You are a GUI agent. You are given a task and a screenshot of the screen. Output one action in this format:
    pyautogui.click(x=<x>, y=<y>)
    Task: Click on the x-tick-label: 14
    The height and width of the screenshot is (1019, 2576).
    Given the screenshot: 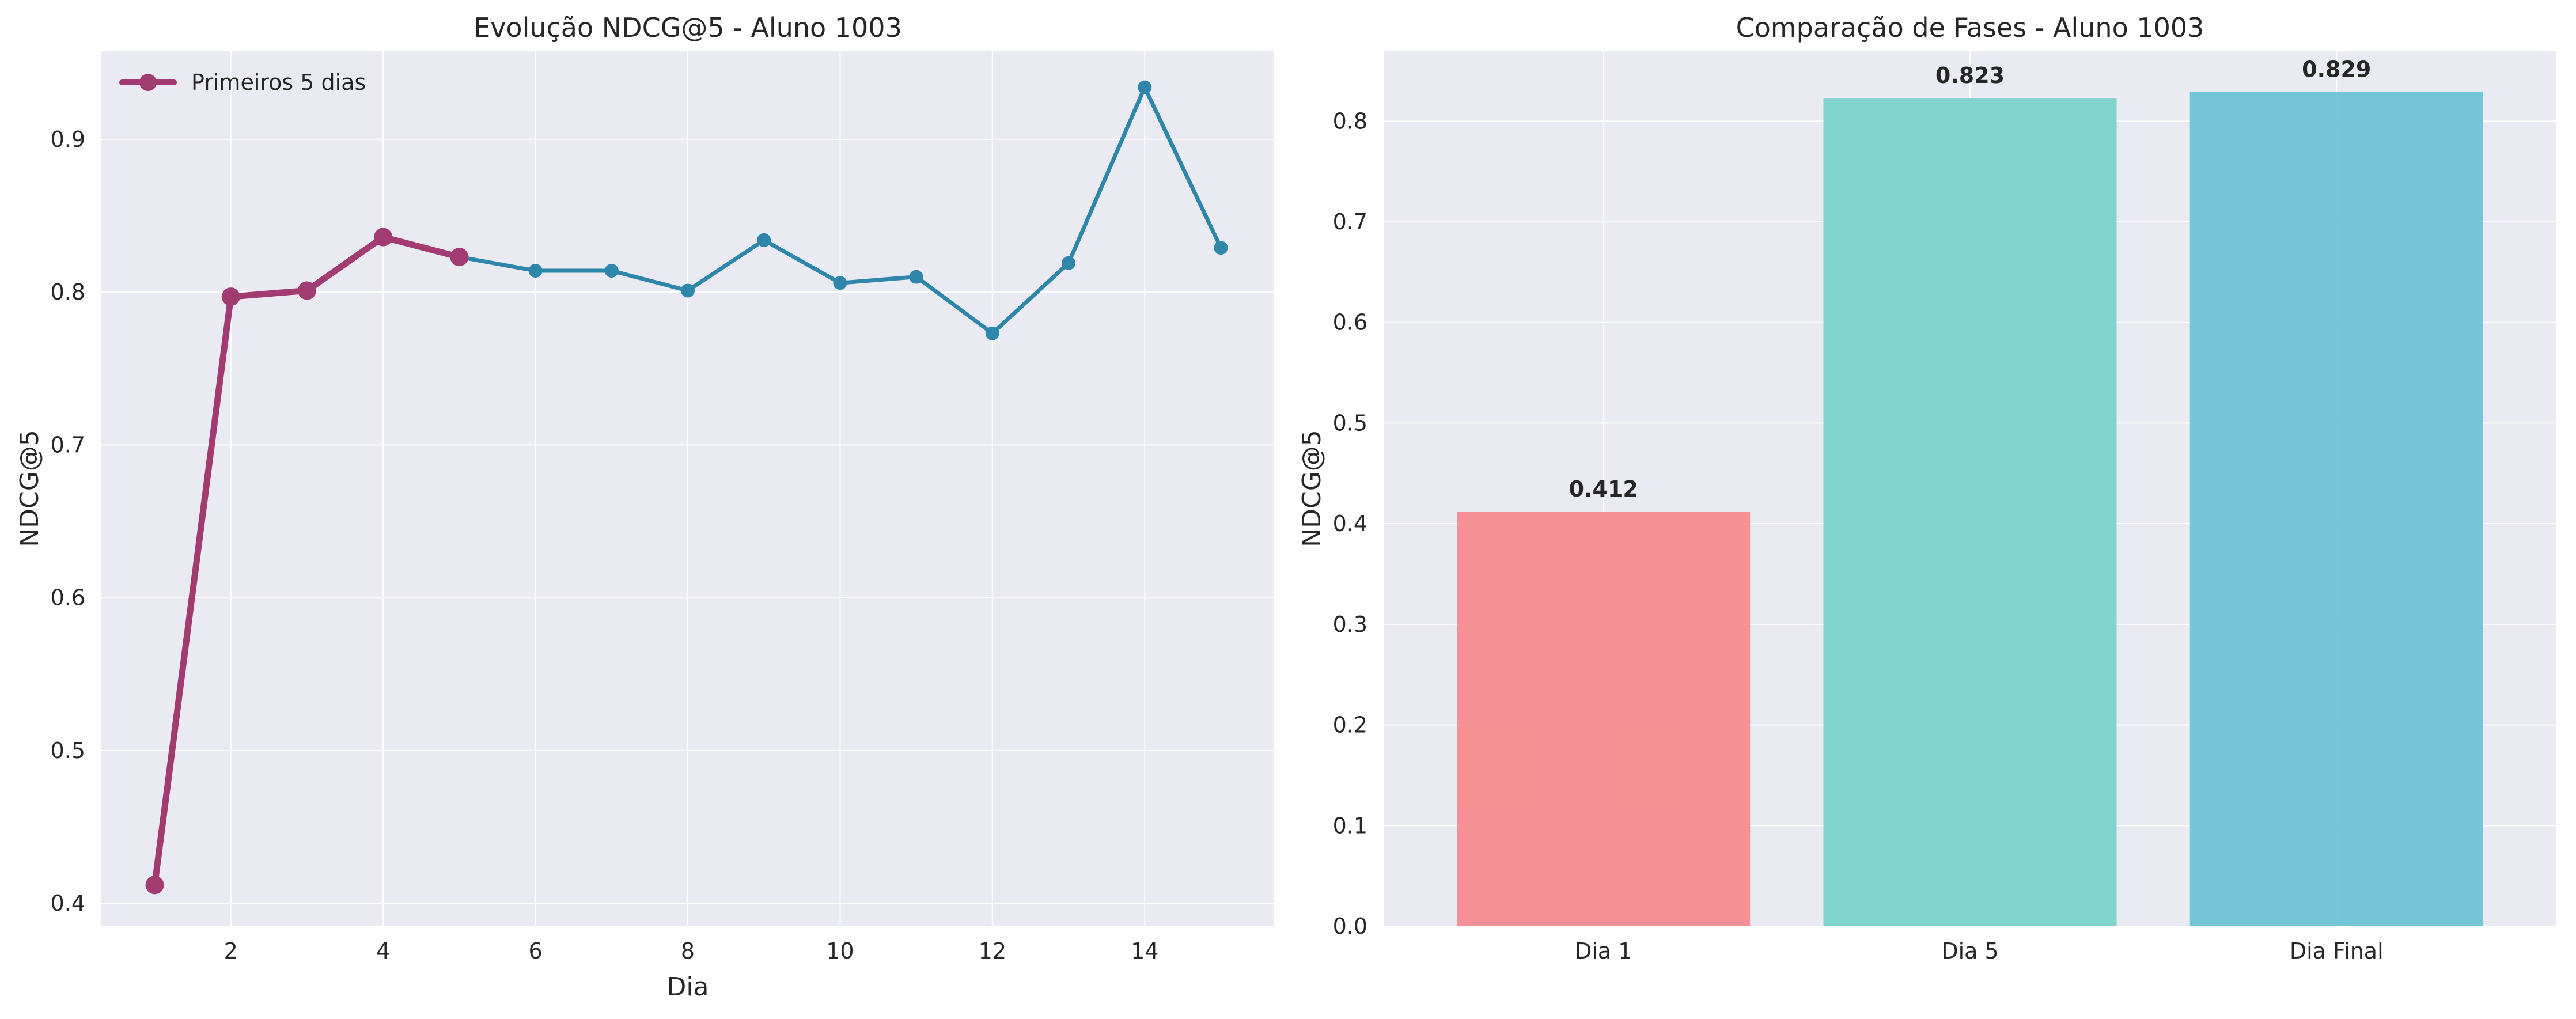 What is the action you would take?
    pyautogui.click(x=1144, y=951)
    